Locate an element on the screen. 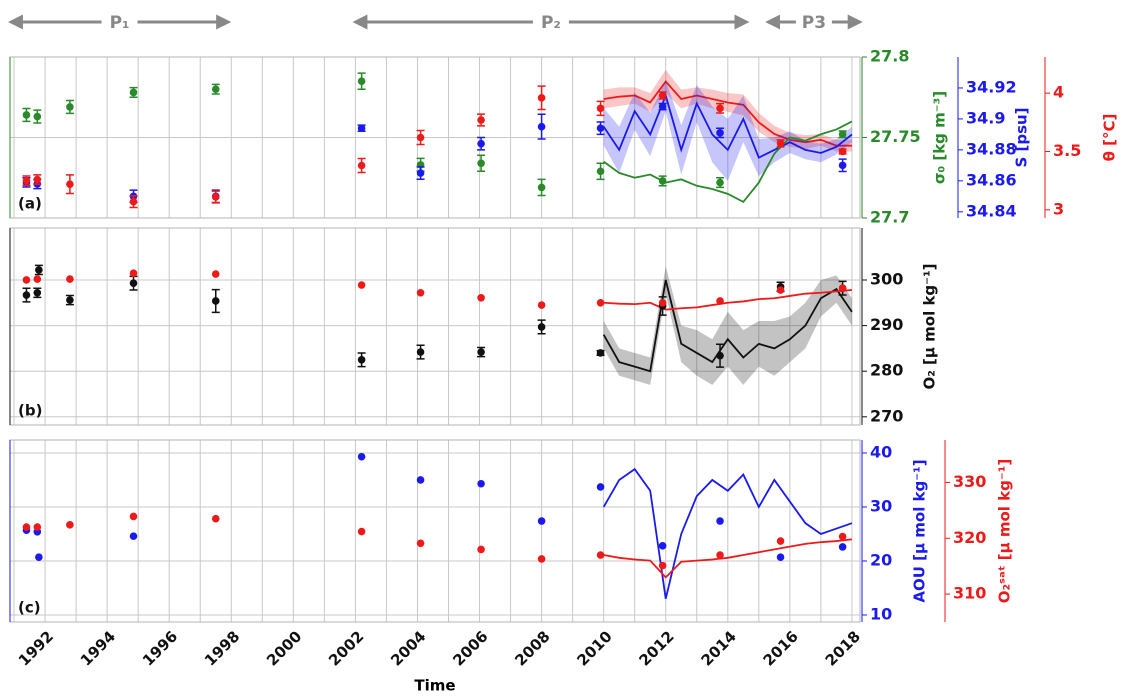 The image size is (1129, 696). y-tick-label: 34.86 is located at coordinates (991, 179).